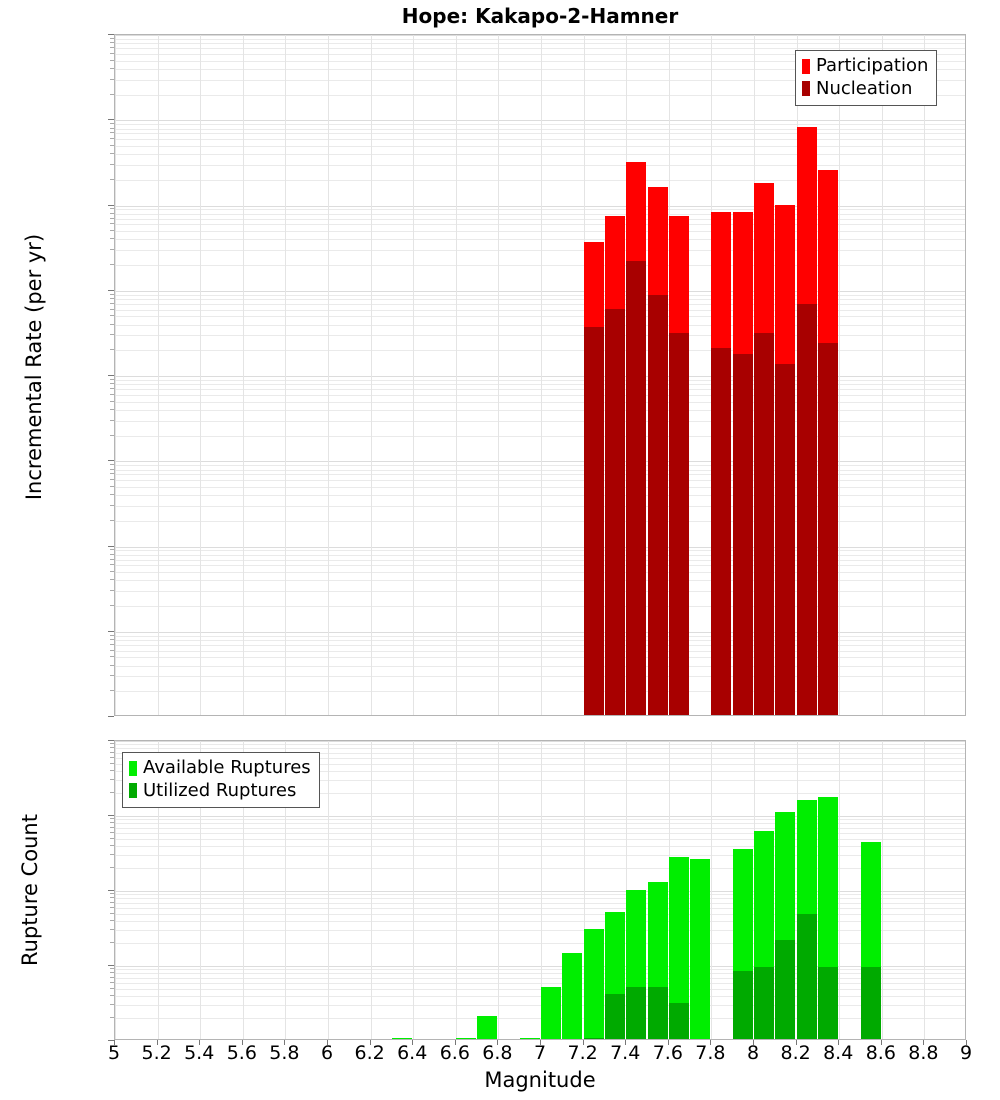 The height and width of the screenshot is (1100, 1000). Describe the element at coordinates (795, 1053) in the screenshot. I see `x-tick-label: 8.2` at that location.